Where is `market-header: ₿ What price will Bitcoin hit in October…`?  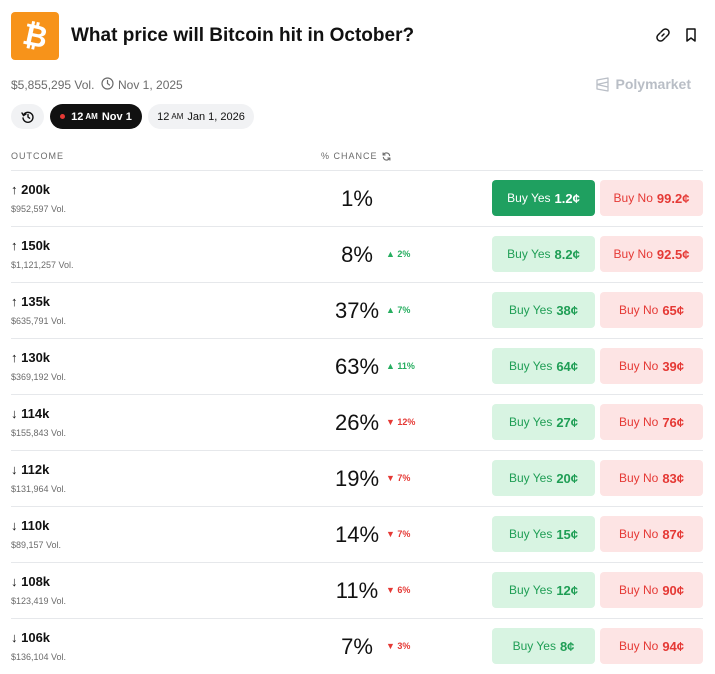
market-header: ₿ What price will Bitcoin hit in October… is located at coordinates (358, 36).